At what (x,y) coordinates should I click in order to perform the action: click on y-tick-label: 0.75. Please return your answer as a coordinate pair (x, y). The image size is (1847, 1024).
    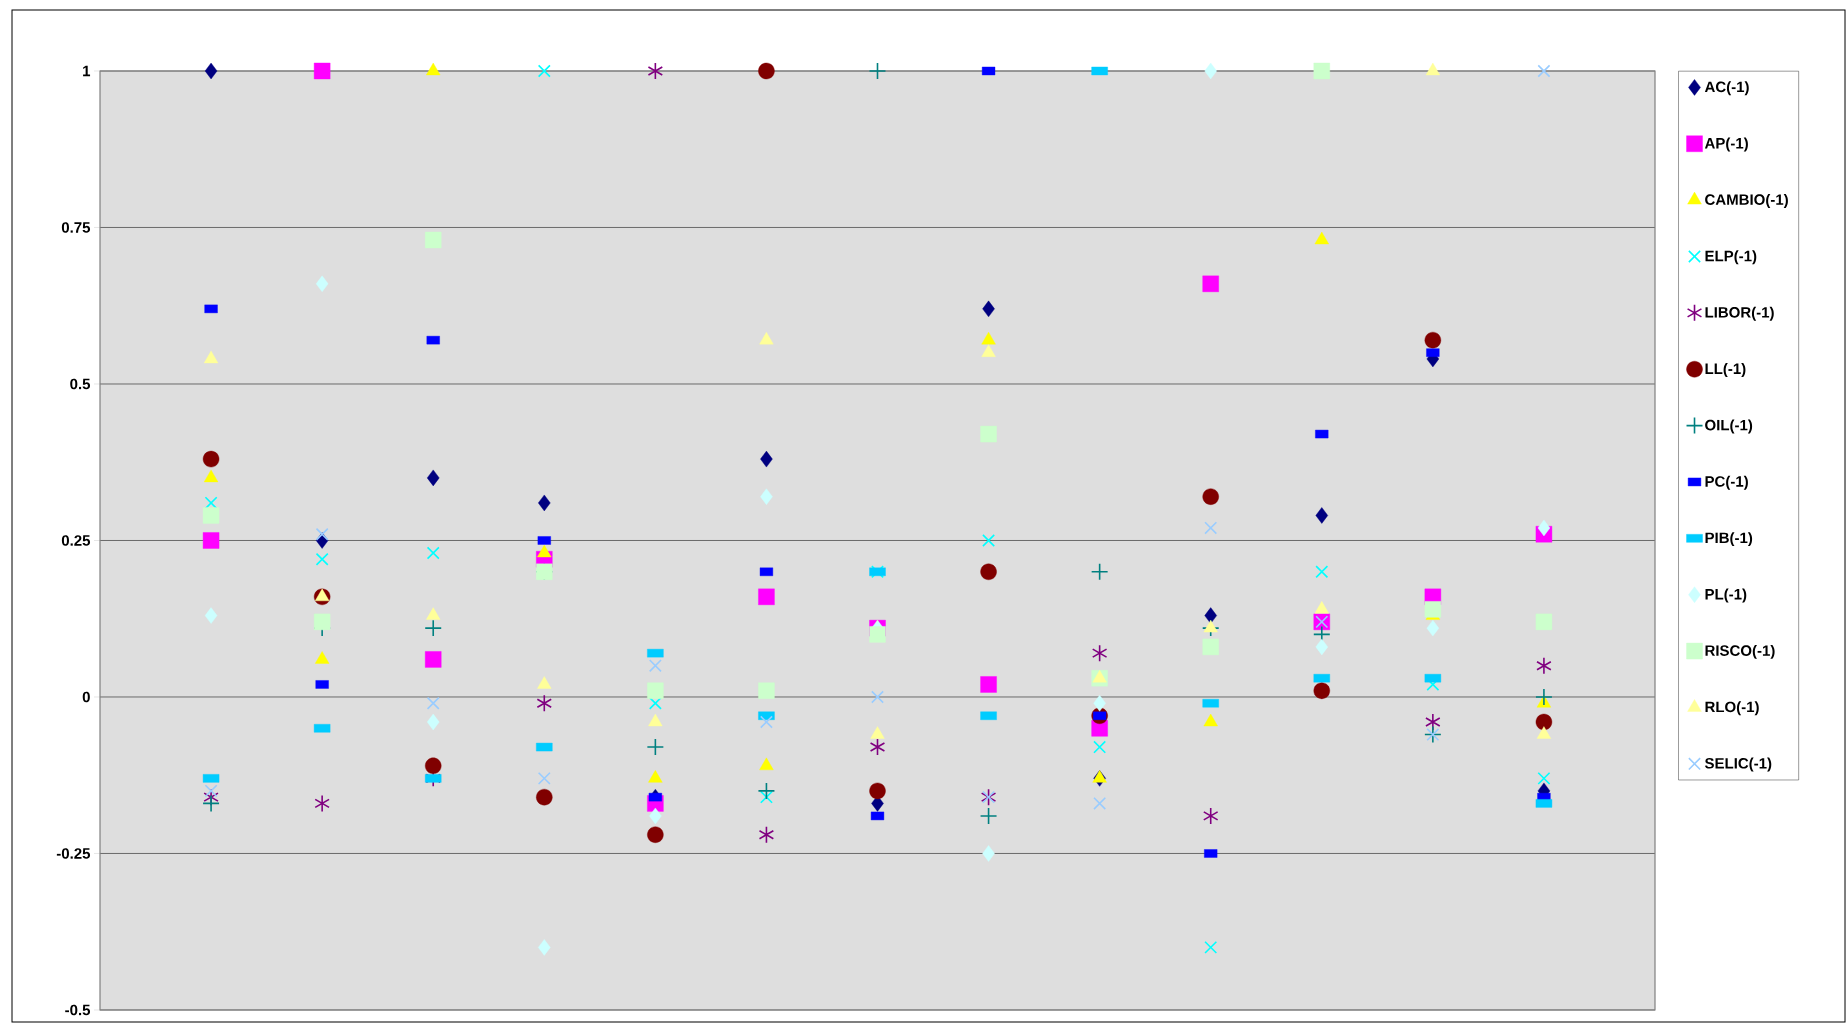
    Looking at the image, I should click on (76, 227).